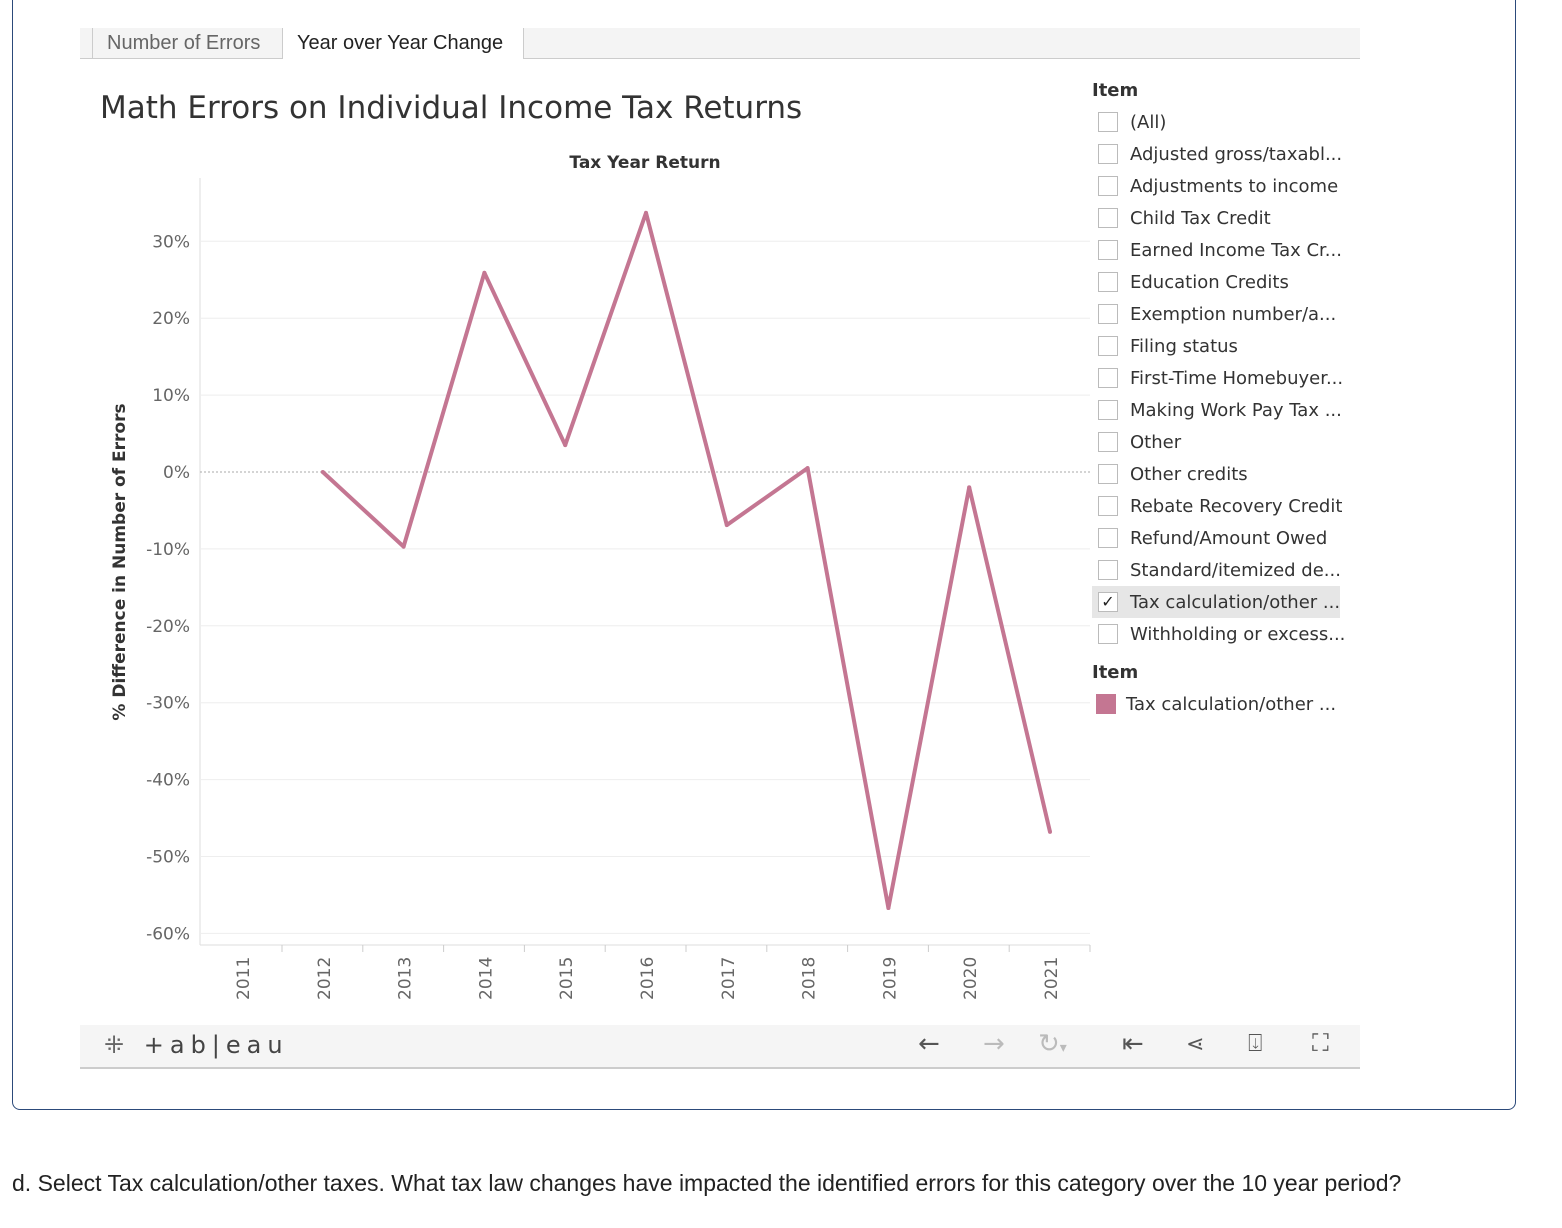 The image size is (1562, 1228). Describe the element at coordinates (1156, 442) in the screenshot. I see `filter-item-label: Other` at that location.